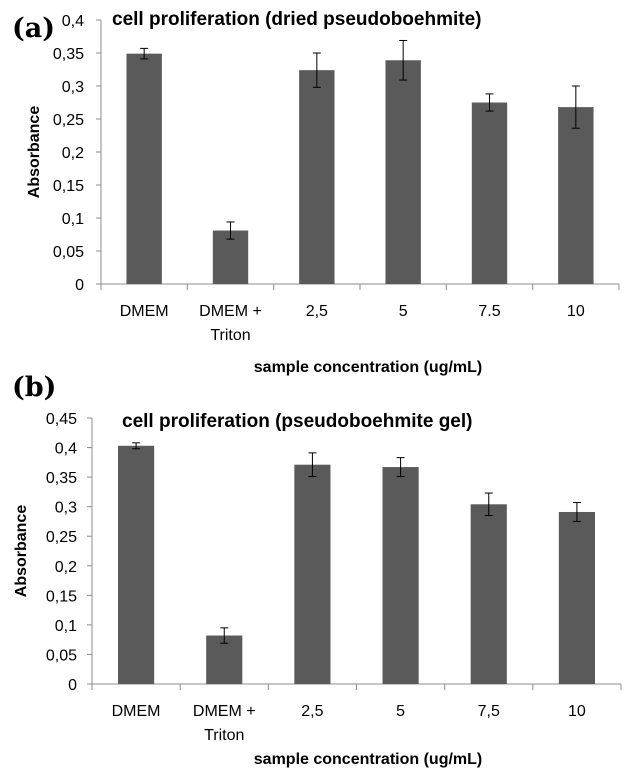 The height and width of the screenshot is (769, 628). Describe the element at coordinates (66, 626) in the screenshot. I see `y-tick-label-b: 0,1` at that location.